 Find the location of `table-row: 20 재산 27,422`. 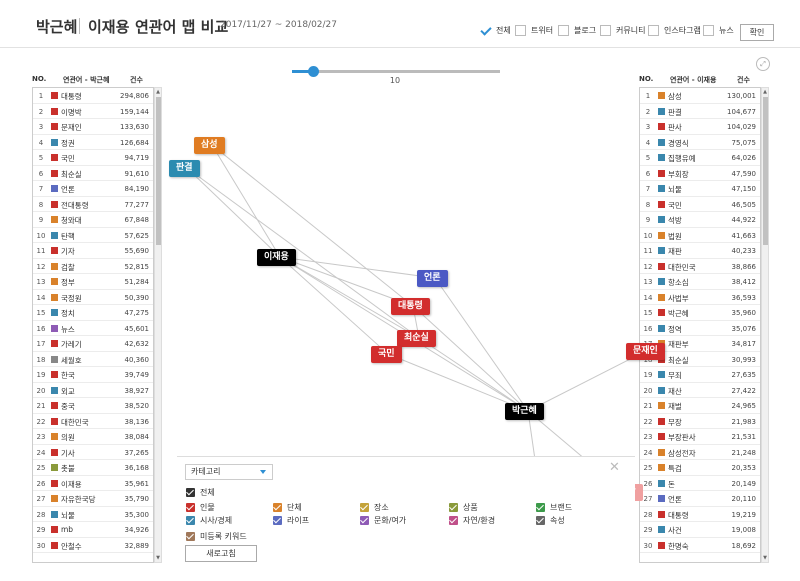

table-row: 20 재산 27,422 is located at coordinates (700, 390).